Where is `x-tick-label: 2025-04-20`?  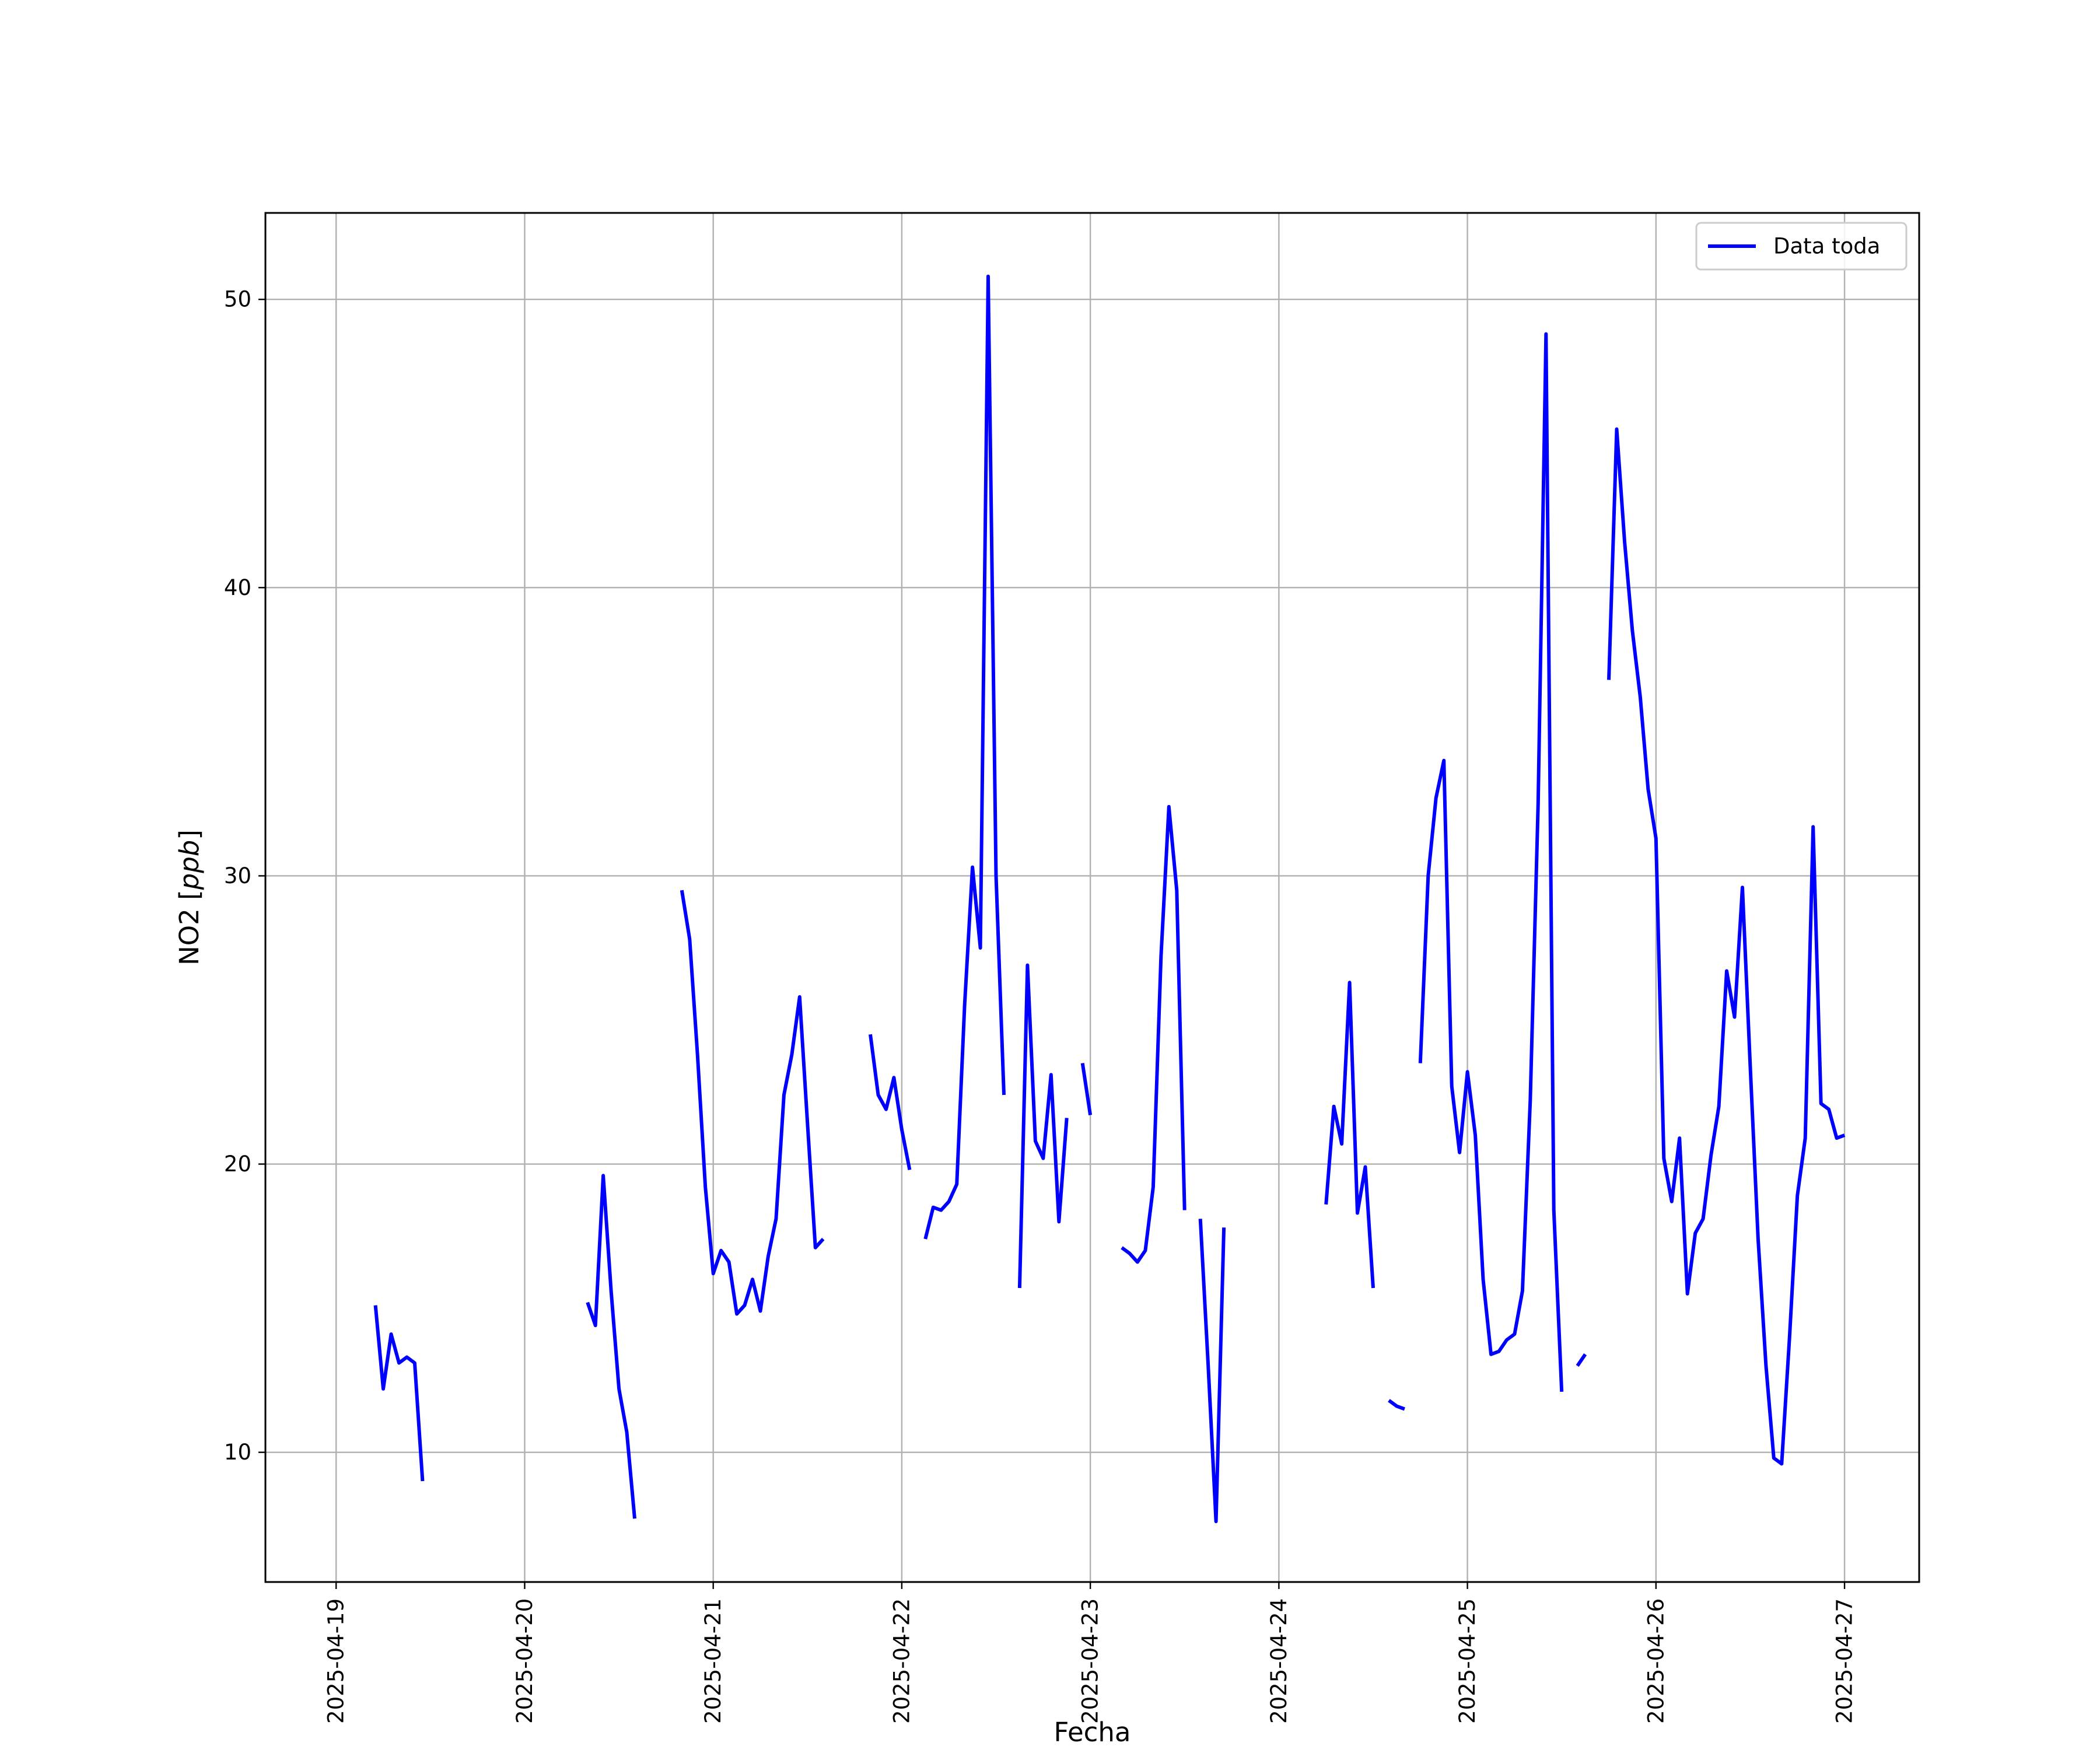
x-tick-label: 2025-04-20 is located at coordinates (524, 1661).